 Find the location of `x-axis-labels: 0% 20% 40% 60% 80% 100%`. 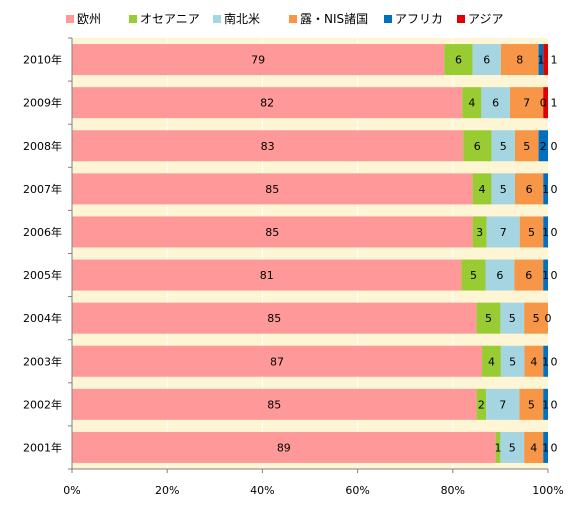

x-axis-labels: 0% 20% 40% 60% 80% 100% is located at coordinates (313, 490).